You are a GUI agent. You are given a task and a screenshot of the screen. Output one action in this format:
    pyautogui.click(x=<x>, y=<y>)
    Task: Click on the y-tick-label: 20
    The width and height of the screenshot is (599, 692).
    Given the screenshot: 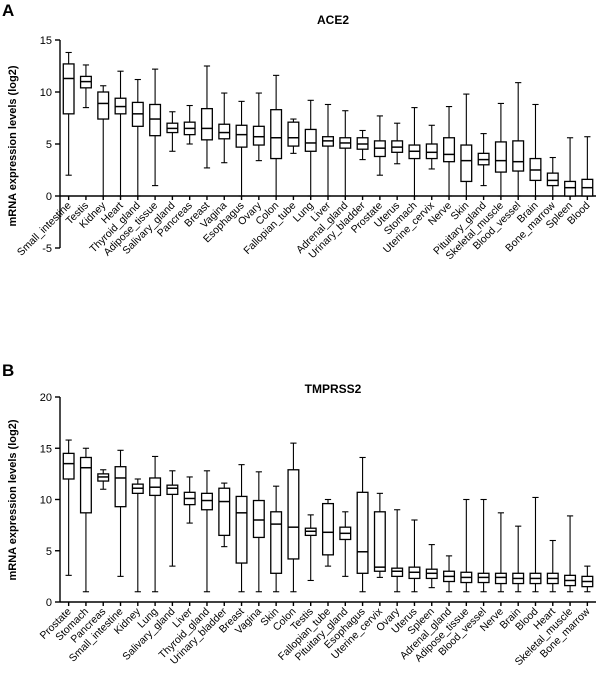 What is the action you would take?
    pyautogui.click(x=46, y=398)
    